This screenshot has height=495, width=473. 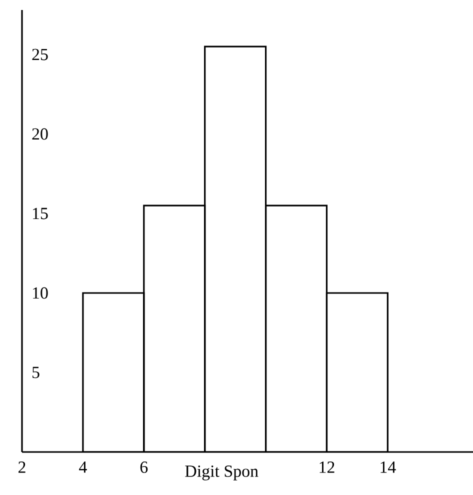 I want to click on x-axis-title: Digit Spon, so click(x=221, y=473).